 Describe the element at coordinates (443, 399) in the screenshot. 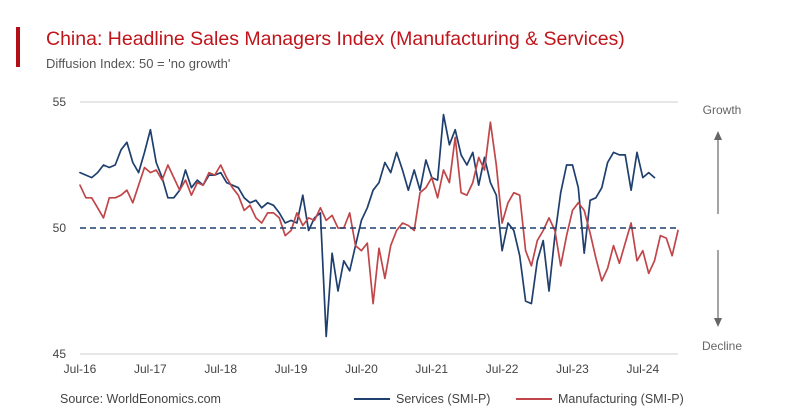

I see `legend-label-services: Services (SMI-P)` at that location.